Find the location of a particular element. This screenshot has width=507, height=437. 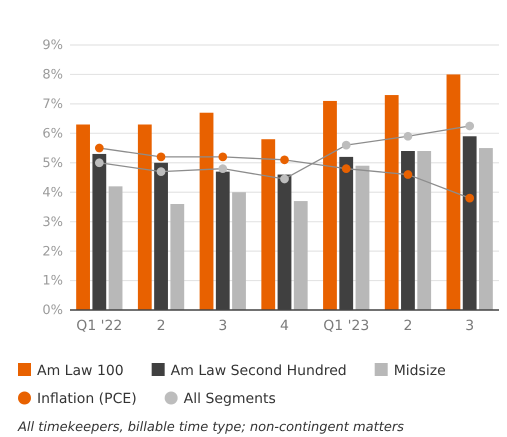

y-tick-label: 0% is located at coordinates (52, 310).